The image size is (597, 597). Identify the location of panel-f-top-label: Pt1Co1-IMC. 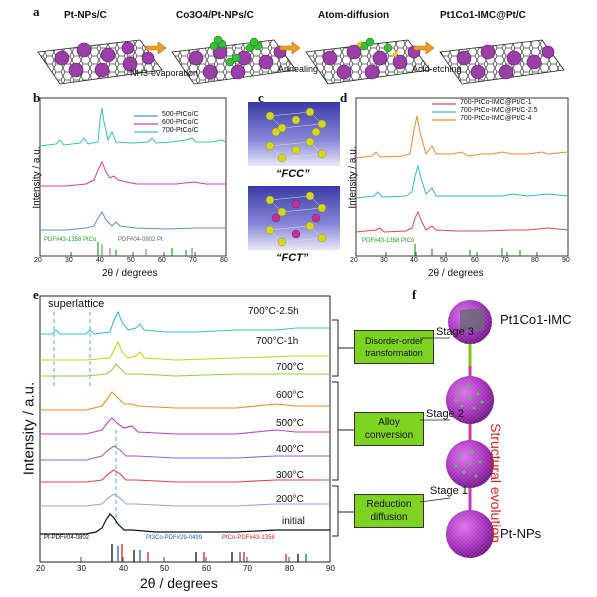
(536, 319).